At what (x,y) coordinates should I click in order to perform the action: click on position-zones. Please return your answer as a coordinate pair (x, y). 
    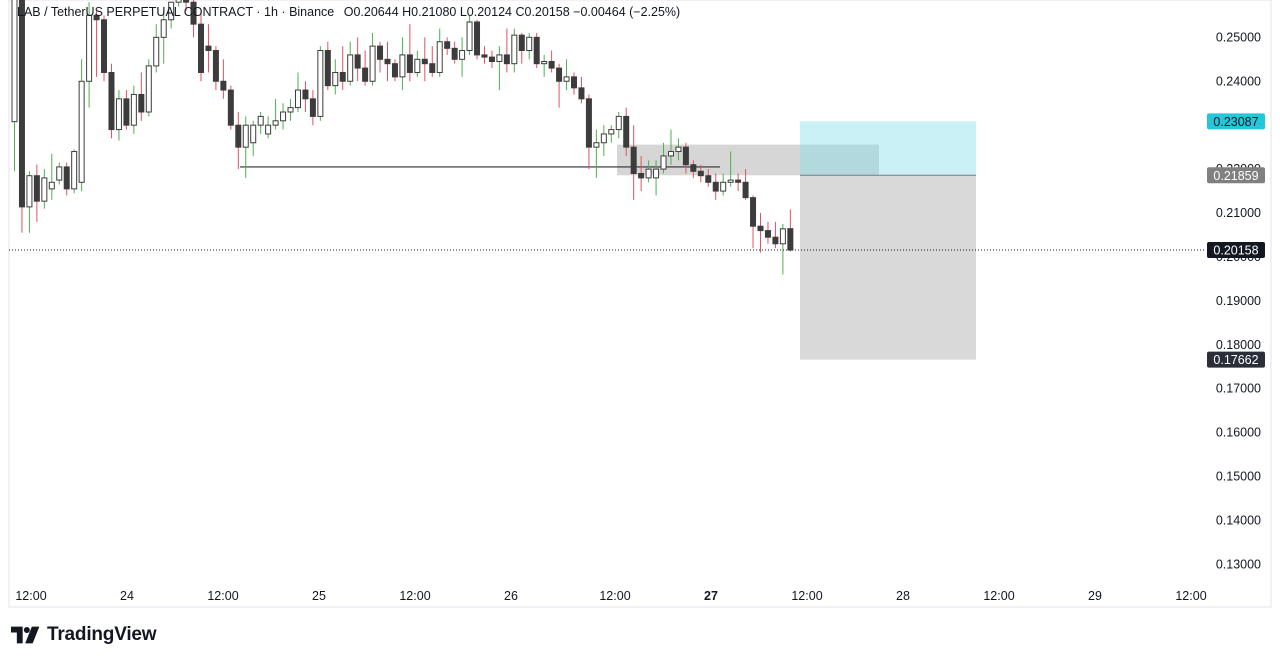
    Looking at the image, I should click on (796, 240).